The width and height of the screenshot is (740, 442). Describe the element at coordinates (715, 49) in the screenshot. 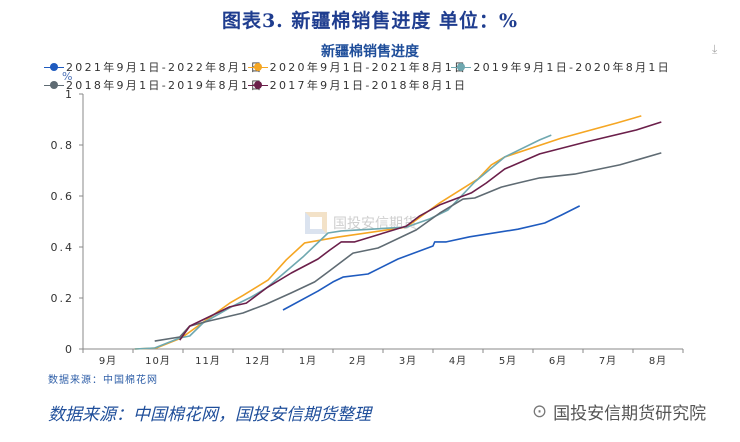

I see `download-icon: ⤓` at that location.